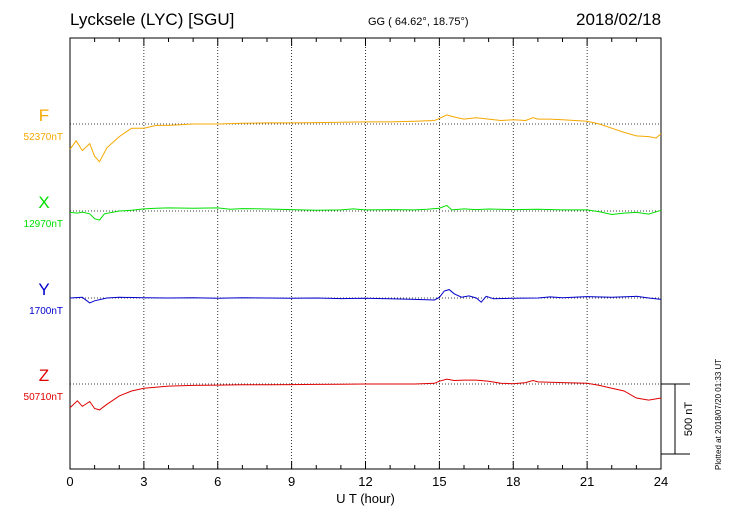 The height and width of the screenshot is (520, 730). What do you see at coordinates (365, 498) in the screenshot?
I see `x-axis-label: U T (hour)` at bounding box center [365, 498].